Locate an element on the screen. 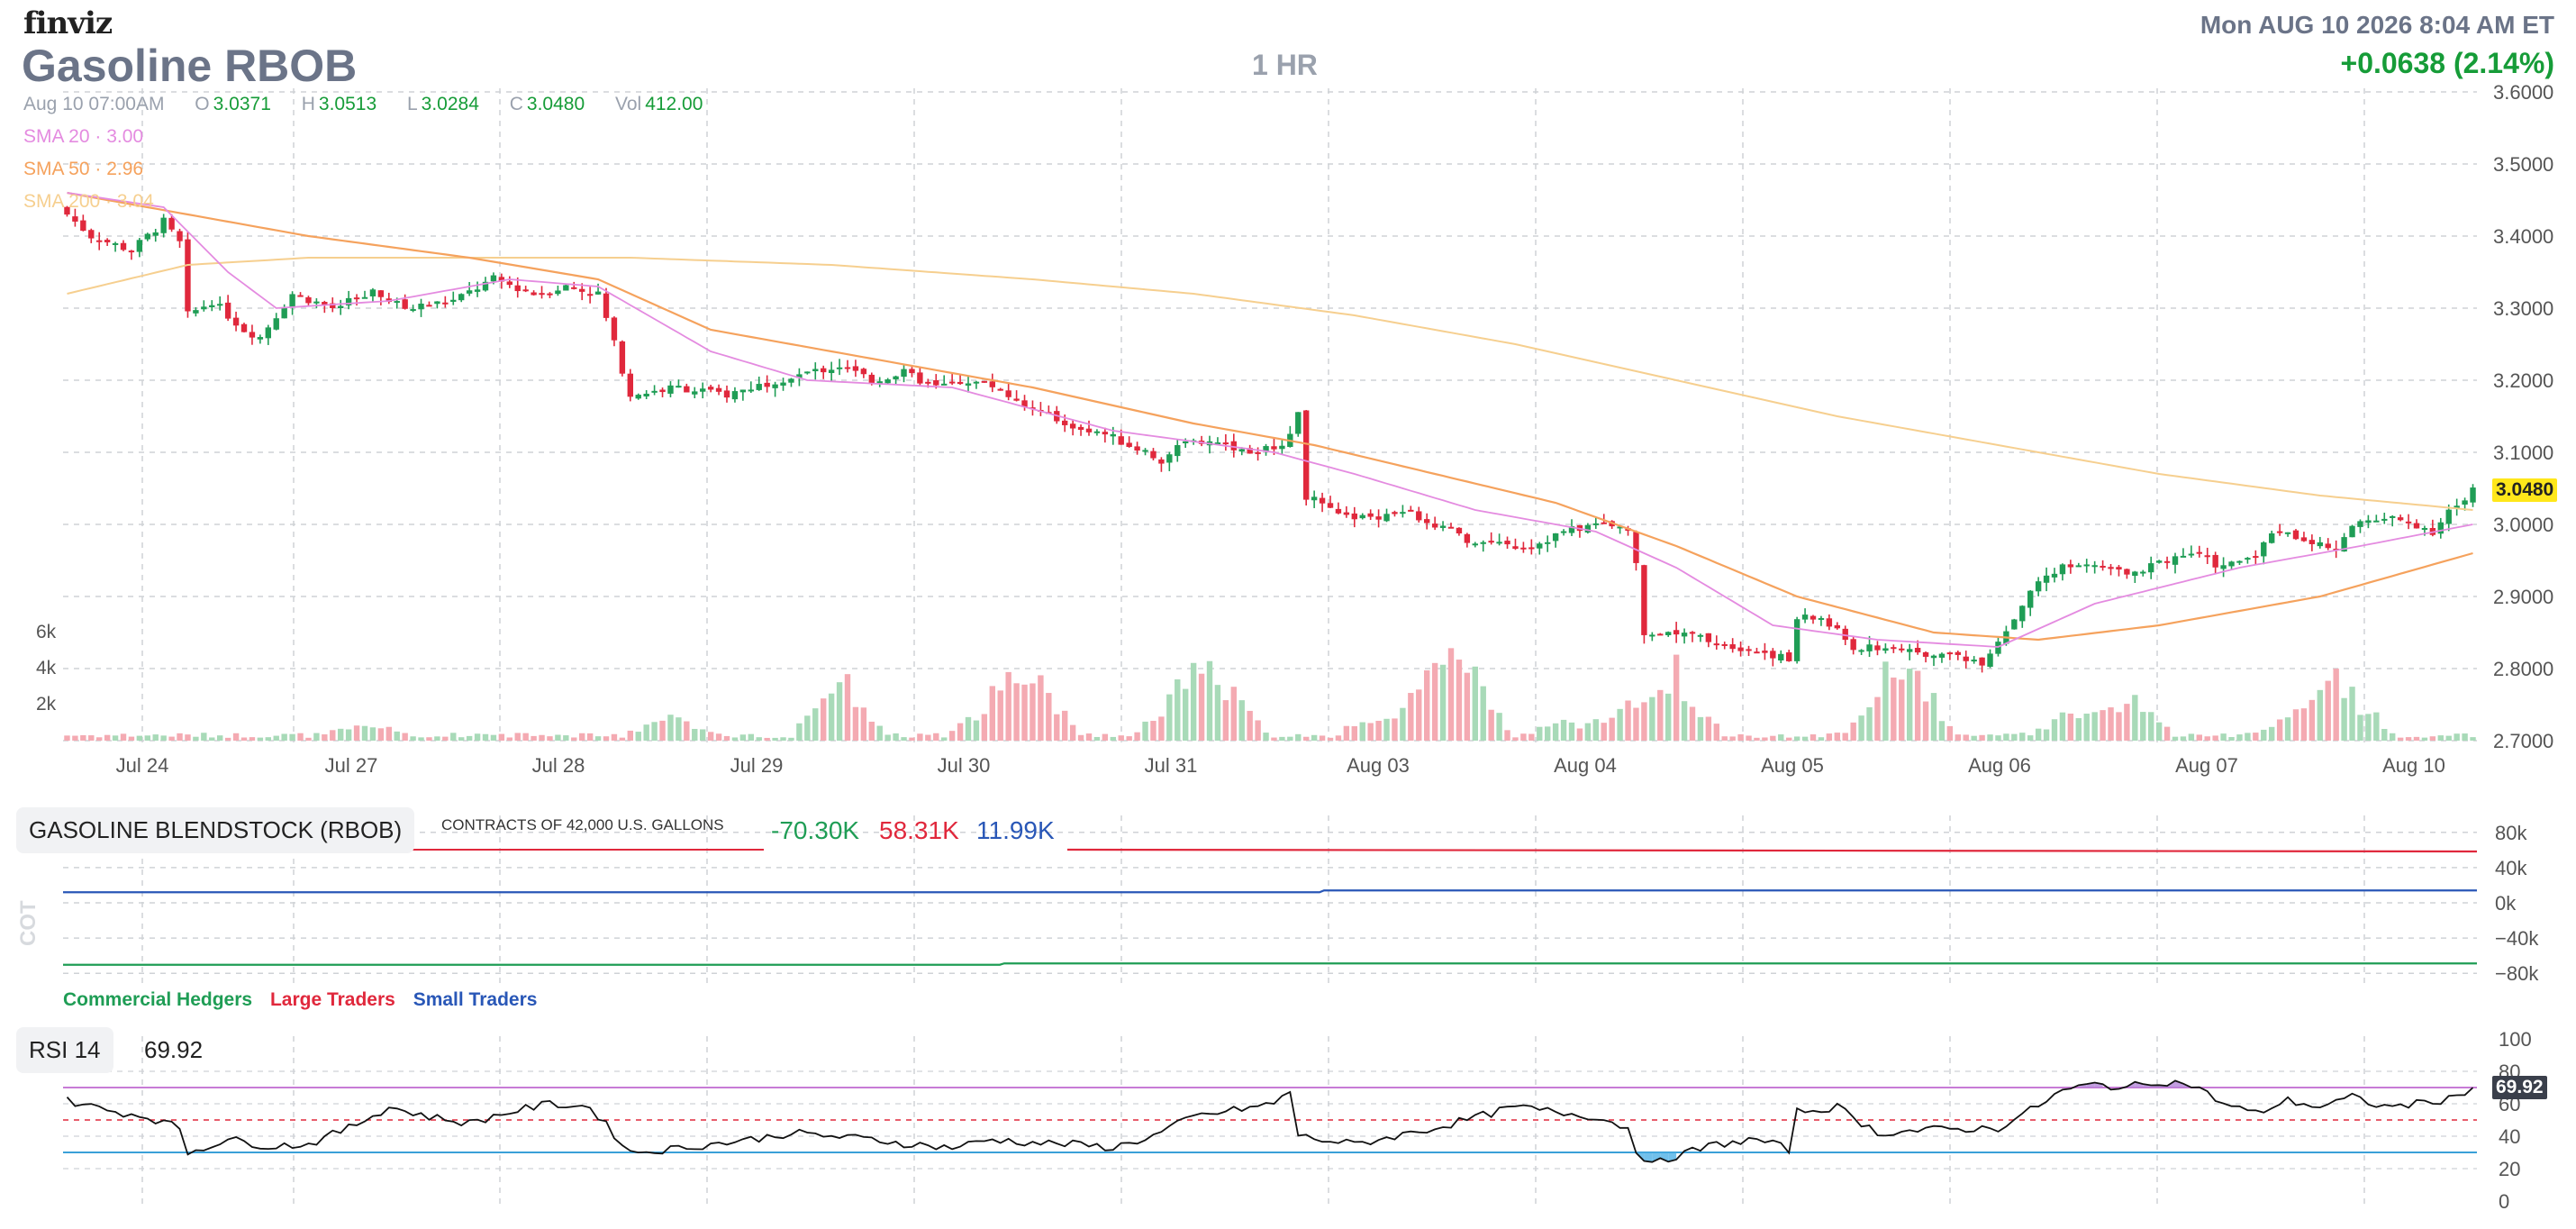 The height and width of the screenshot is (1229, 2576). price-axis-tick: 3.0000 is located at coordinates (2523, 525).